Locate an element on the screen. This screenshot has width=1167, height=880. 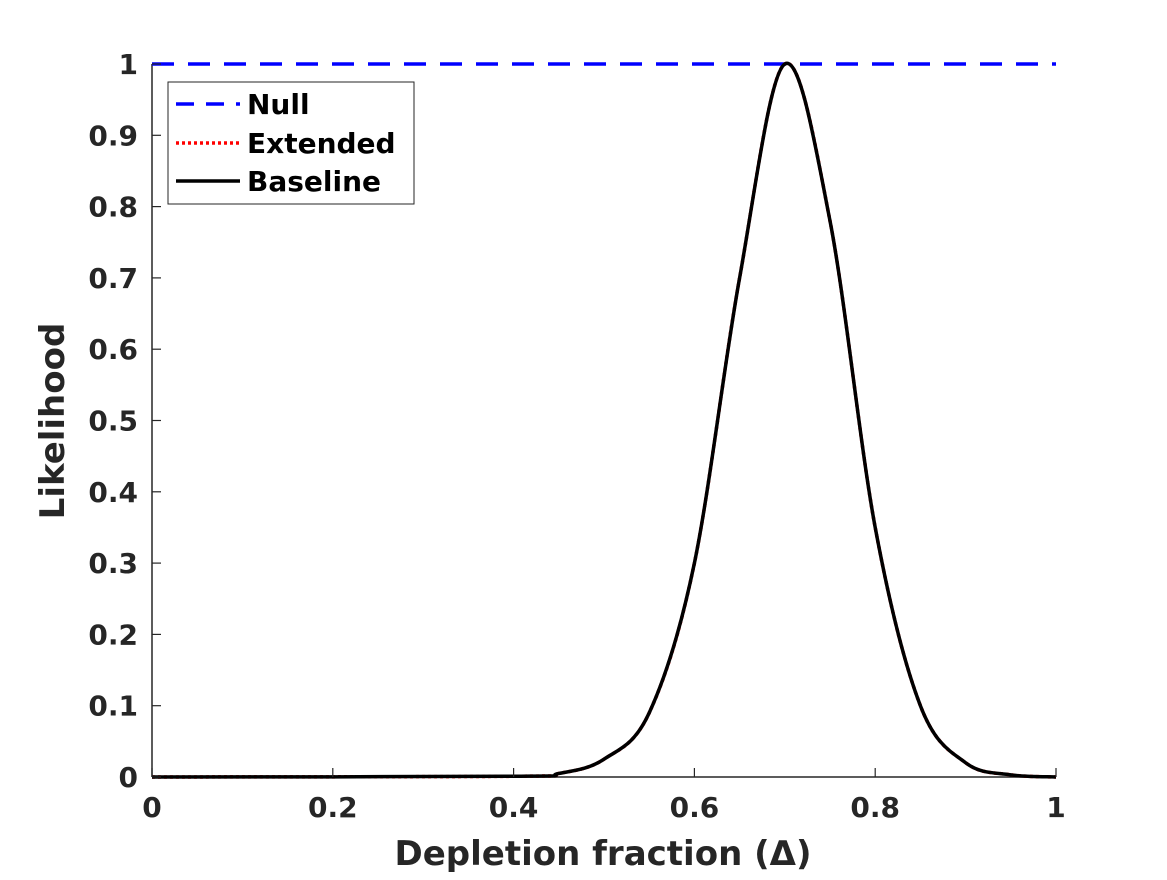
x-axis-title: Depletion fraction (Δ) is located at coordinates (603, 854).